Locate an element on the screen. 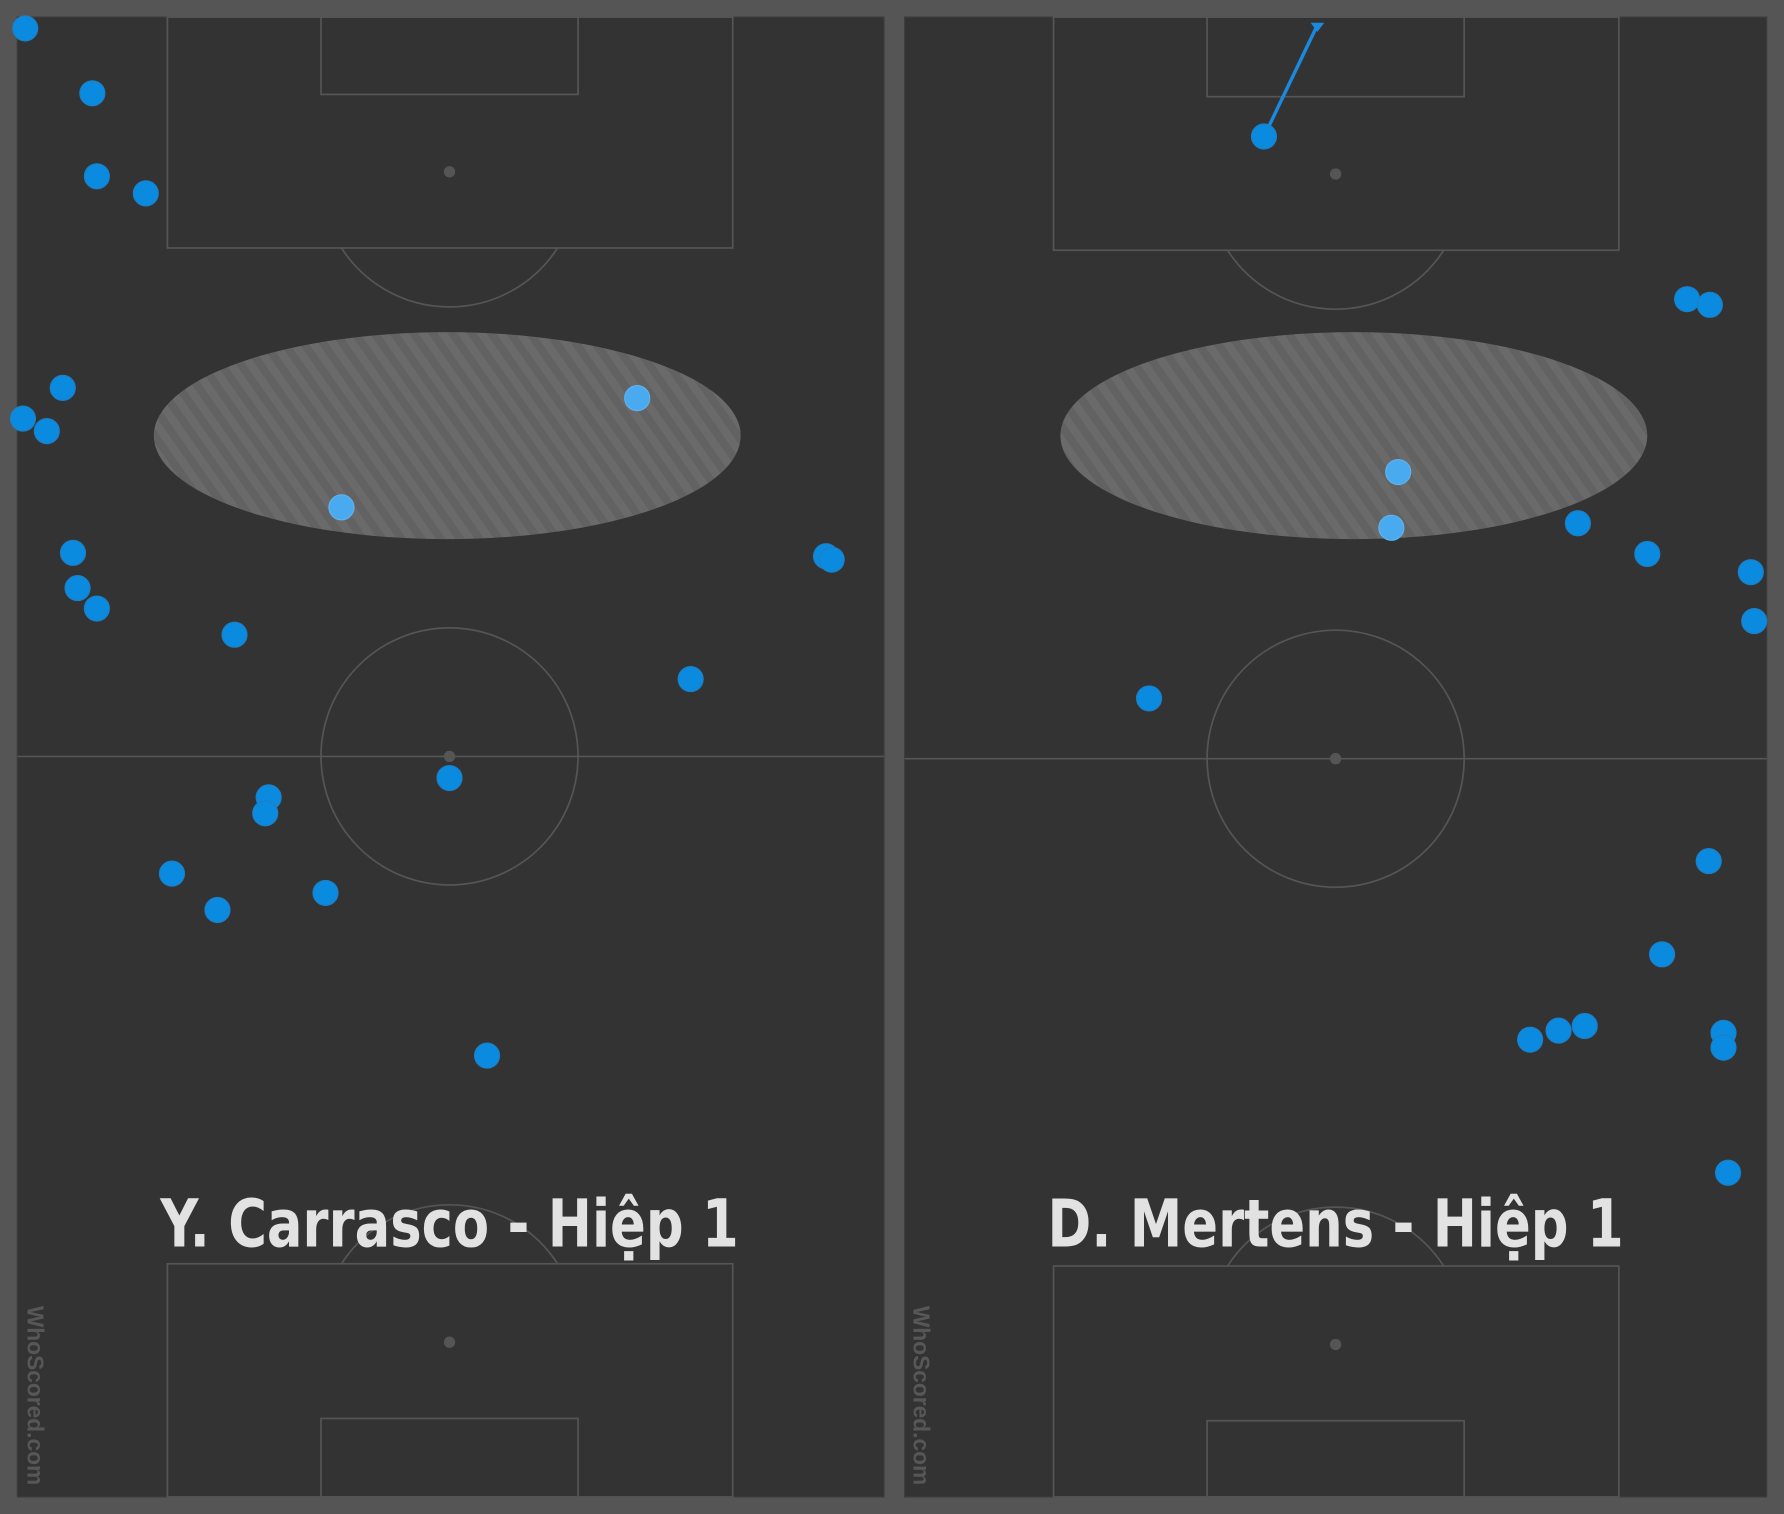  pass-arrow is located at coordinates (1317, 27).